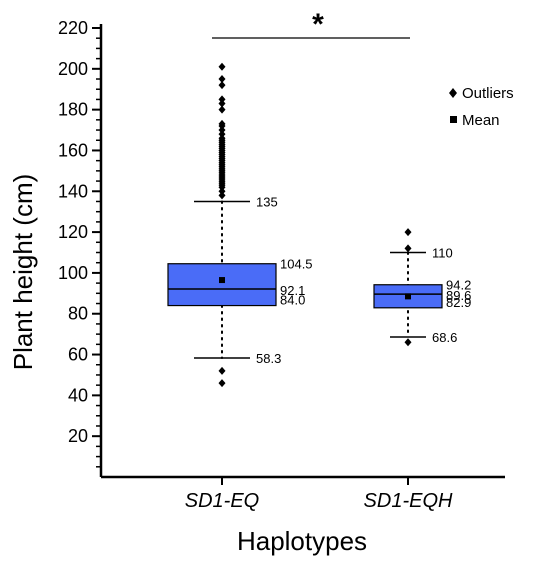  I want to click on y-tick-label: 120, so click(73, 232).